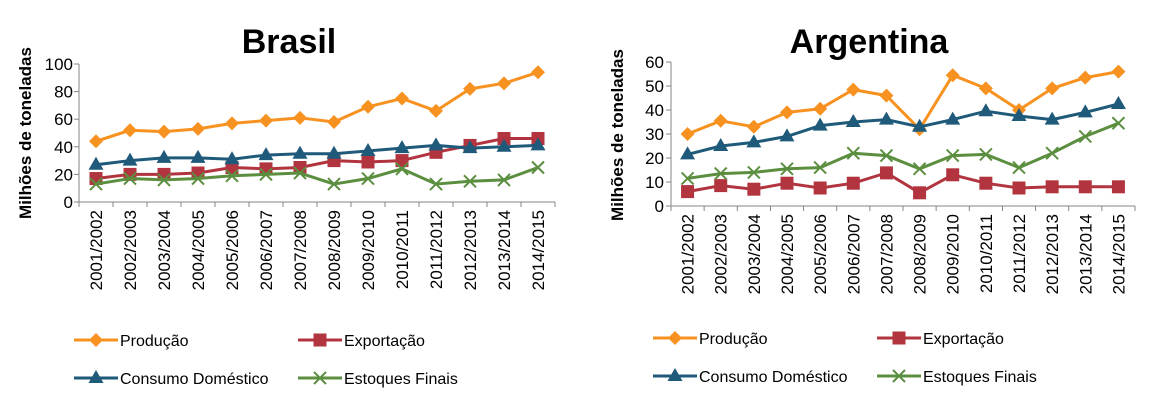 This screenshot has height=406, width=1157. I want to click on y-tick-label: 60, so click(63, 119).